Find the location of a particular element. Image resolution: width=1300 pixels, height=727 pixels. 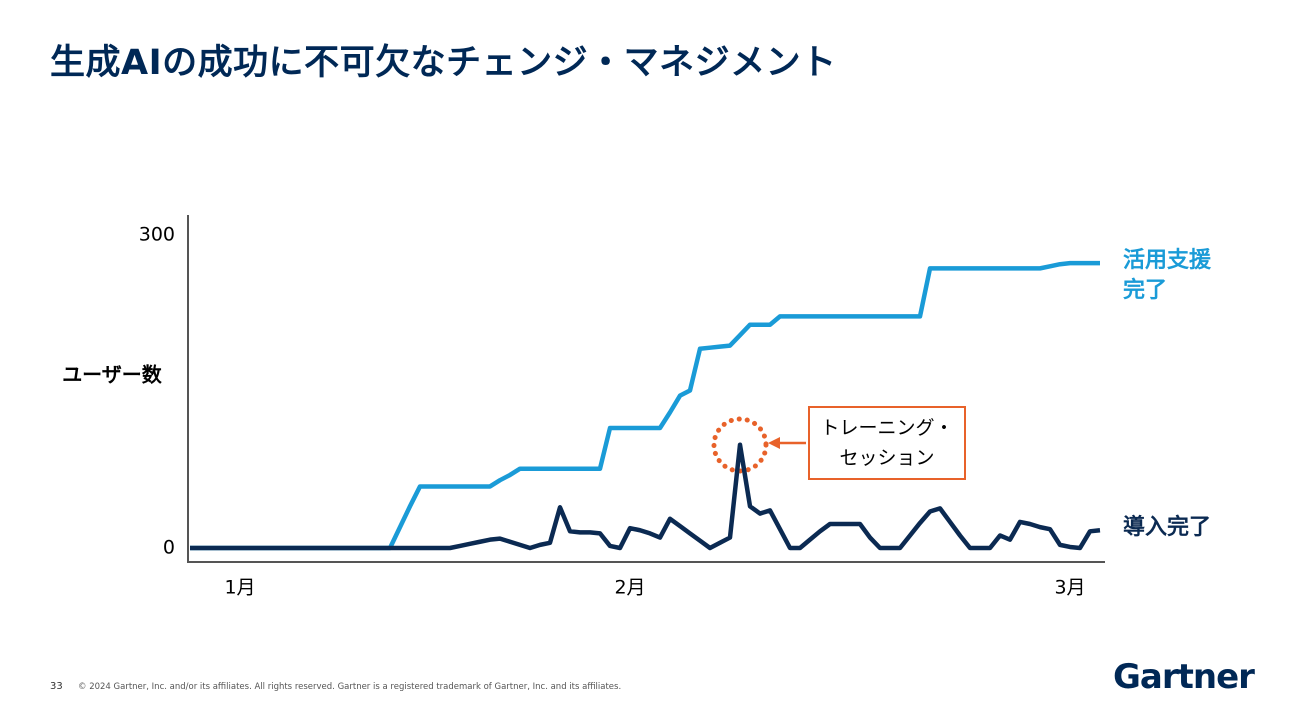

y-tick-label: 300 is located at coordinates (157, 235).